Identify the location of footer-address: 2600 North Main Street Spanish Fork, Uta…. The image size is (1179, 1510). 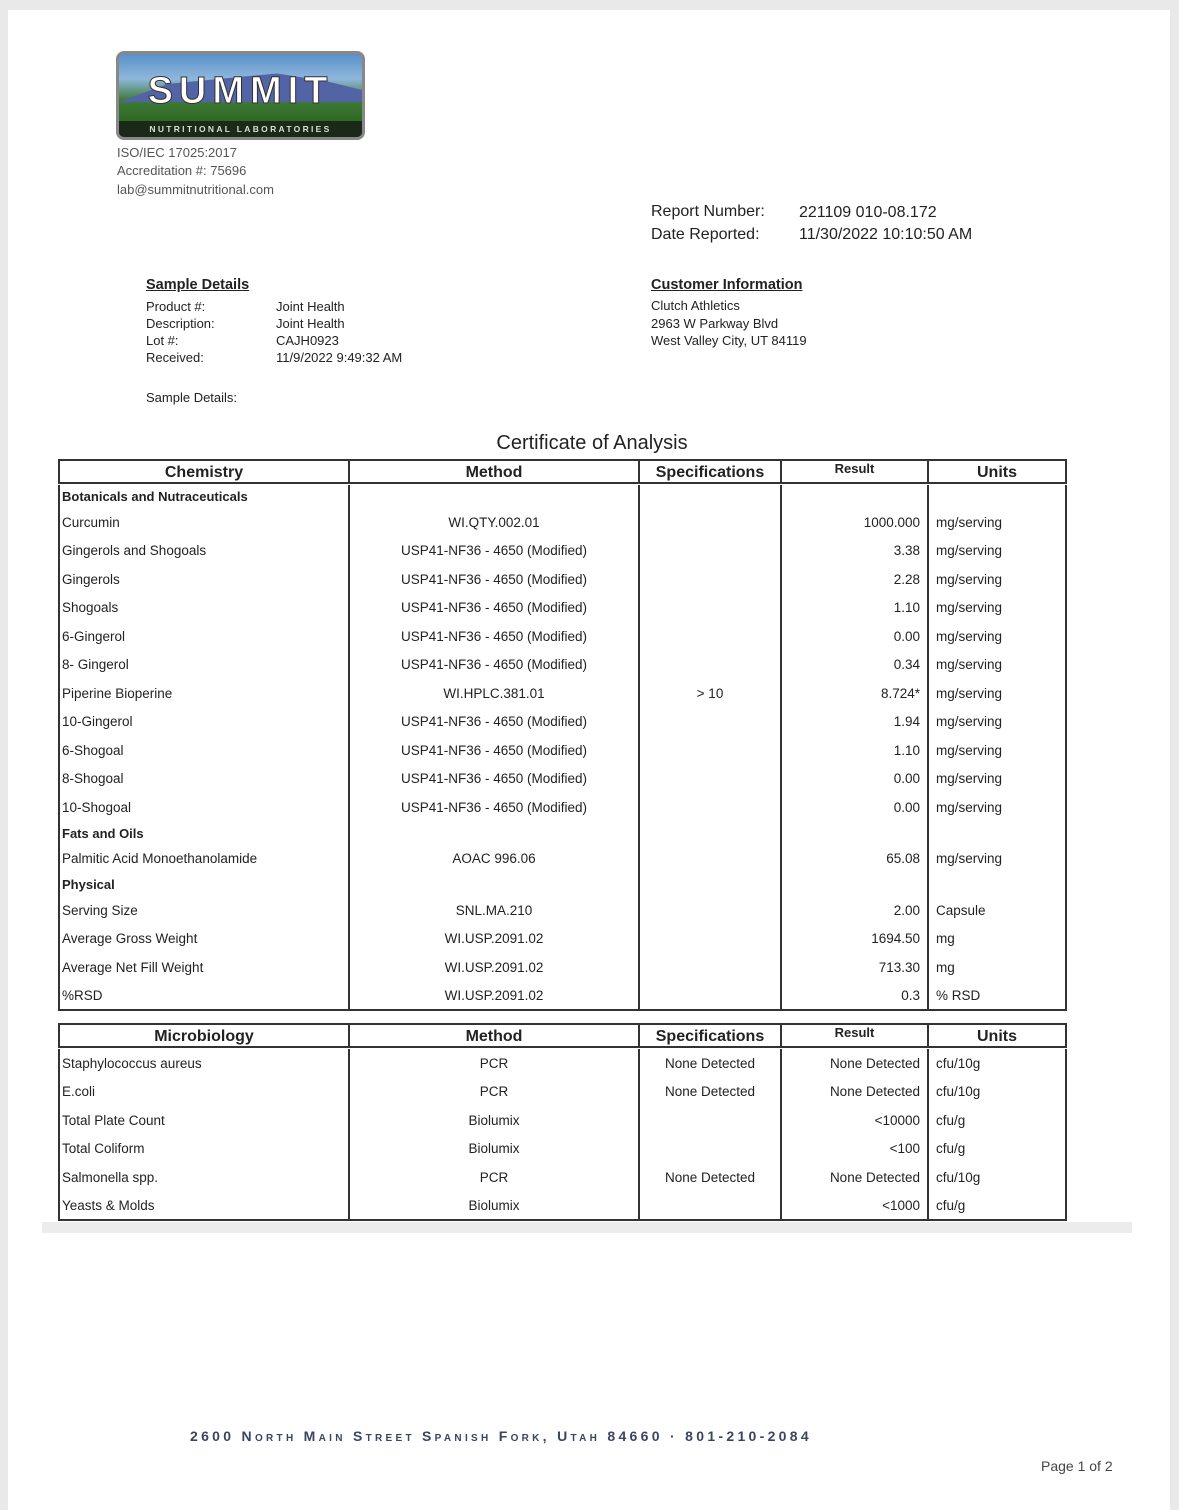
(501, 1436).